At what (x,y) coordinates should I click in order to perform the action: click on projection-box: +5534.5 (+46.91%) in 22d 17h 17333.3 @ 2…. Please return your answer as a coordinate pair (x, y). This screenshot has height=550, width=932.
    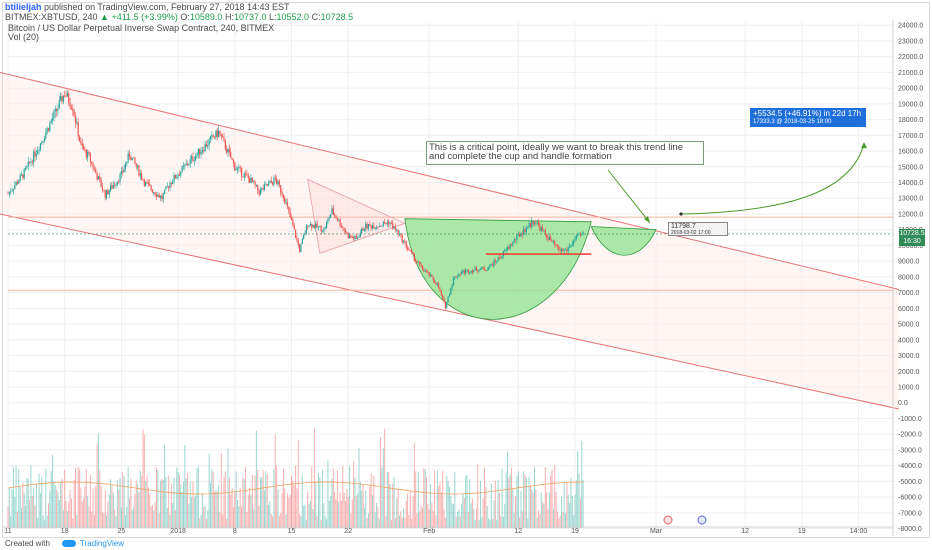
    Looking at the image, I should click on (808, 117).